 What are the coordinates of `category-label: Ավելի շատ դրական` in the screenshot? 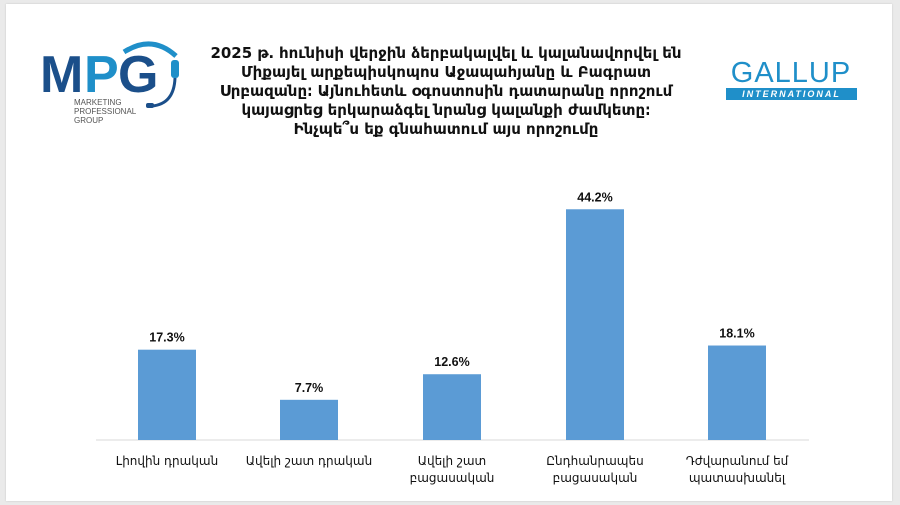 It's located at (309, 461).